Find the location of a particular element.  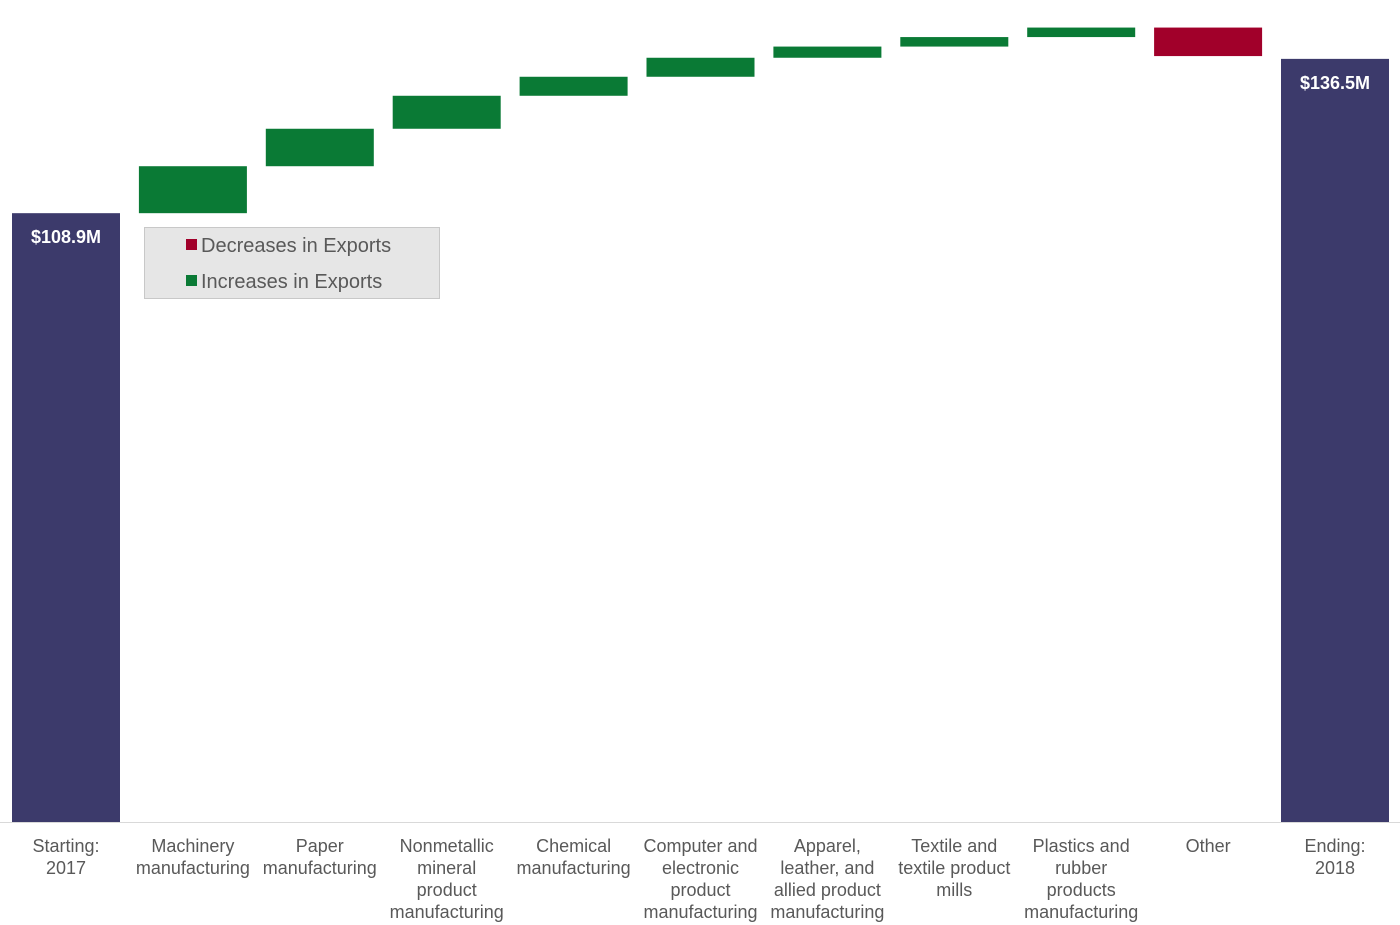

category-label-line: Computer and is located at coordinates (700, 846).